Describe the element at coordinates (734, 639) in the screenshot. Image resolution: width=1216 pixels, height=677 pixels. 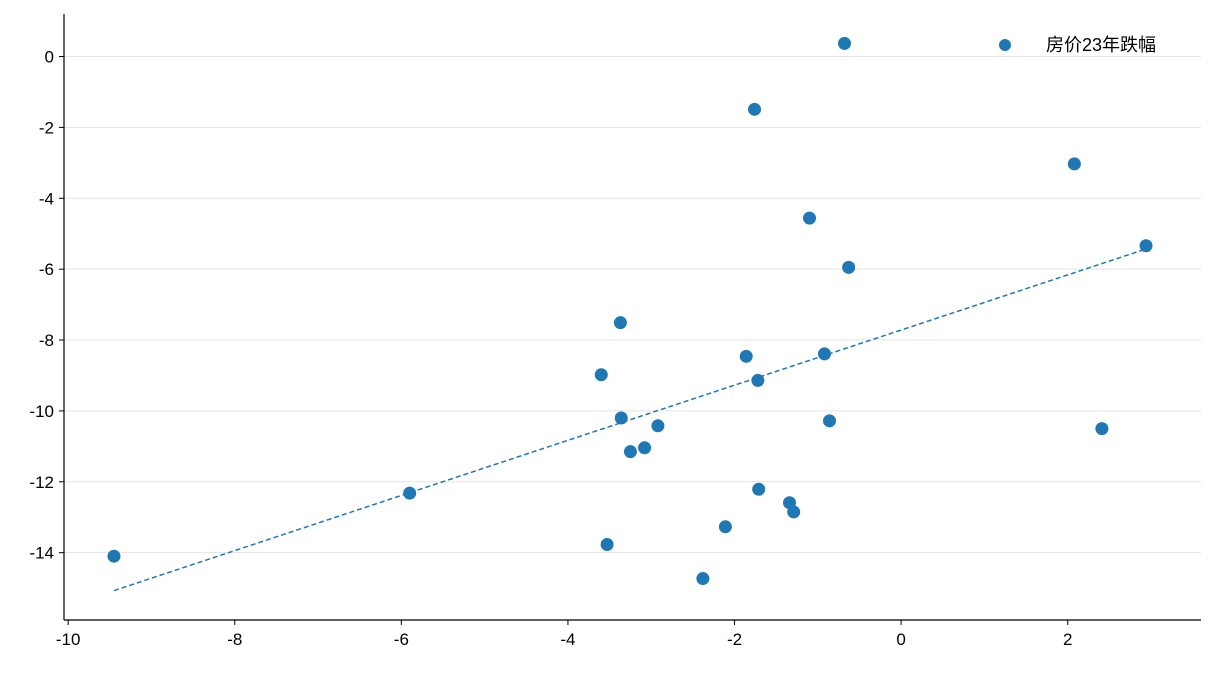
I see `x-tick-label: -2` at that location.